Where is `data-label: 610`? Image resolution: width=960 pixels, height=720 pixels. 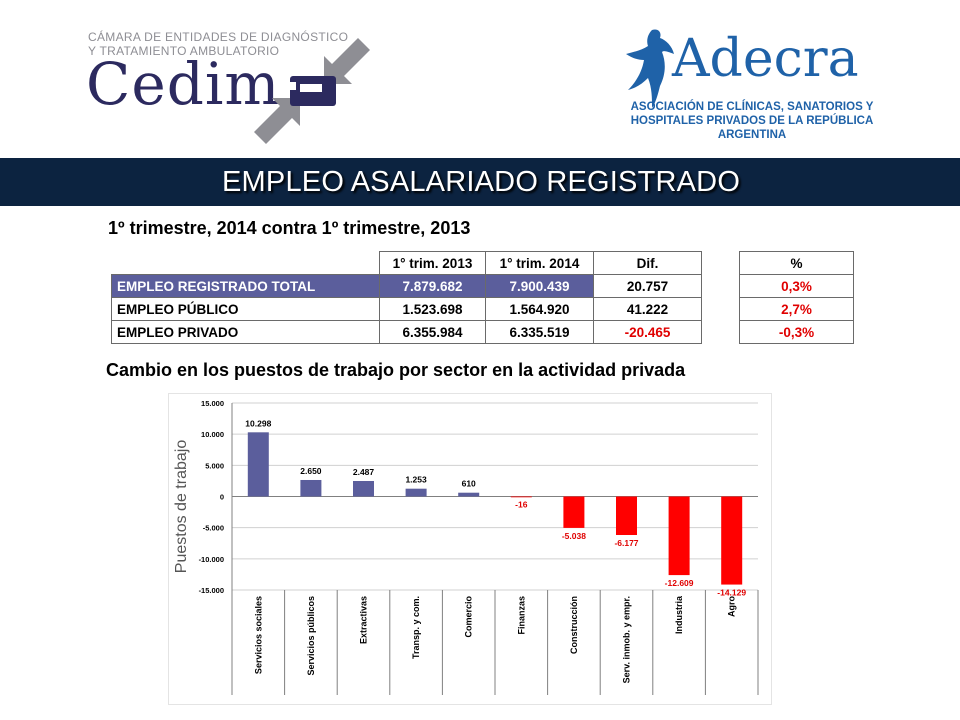 data-label: 610 is located at coordinates (469, 484).